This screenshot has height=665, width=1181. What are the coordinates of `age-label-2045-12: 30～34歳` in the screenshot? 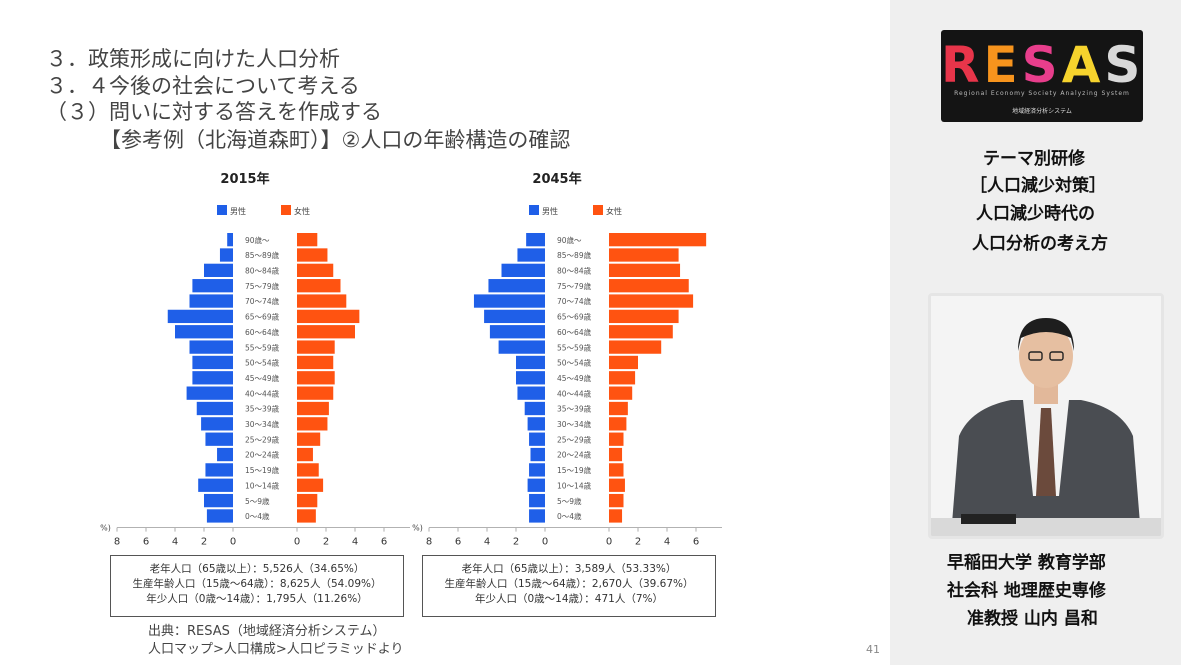 It's located at (574, 424).